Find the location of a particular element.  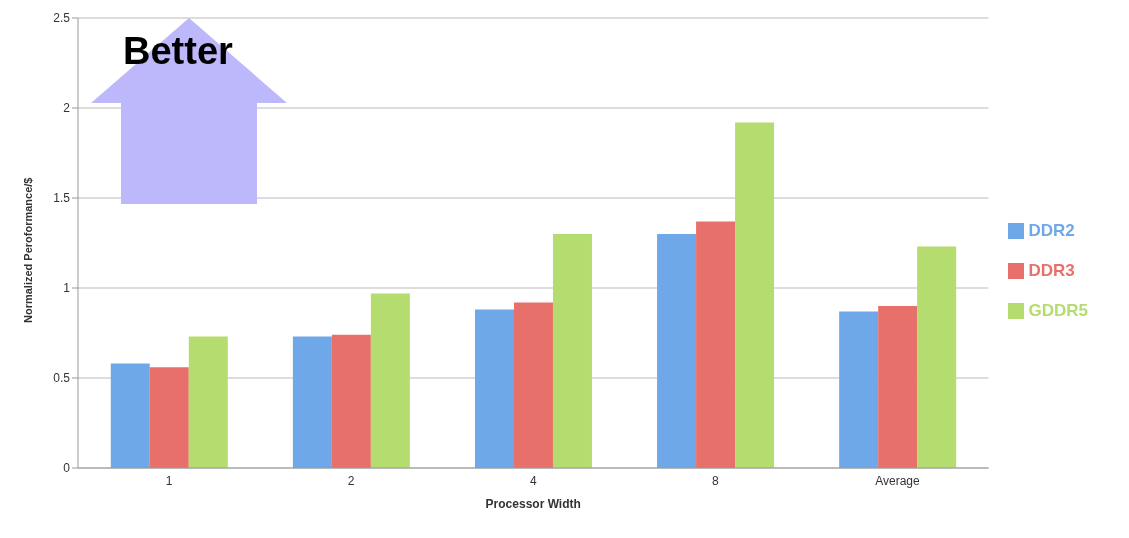

y-tick-label: 0 is located at coordinates (67, 468).